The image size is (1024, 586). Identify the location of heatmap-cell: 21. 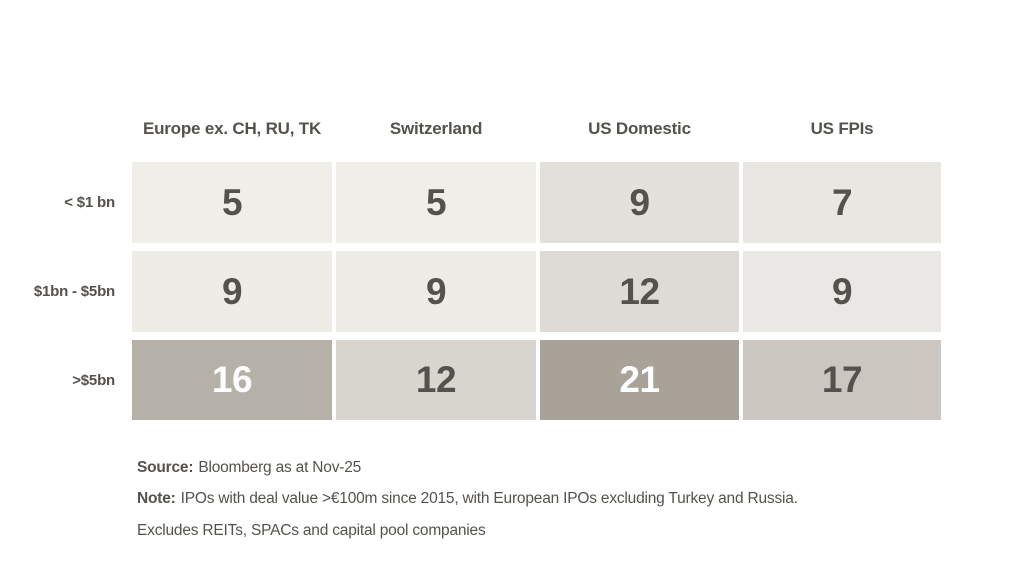
(639, 380).